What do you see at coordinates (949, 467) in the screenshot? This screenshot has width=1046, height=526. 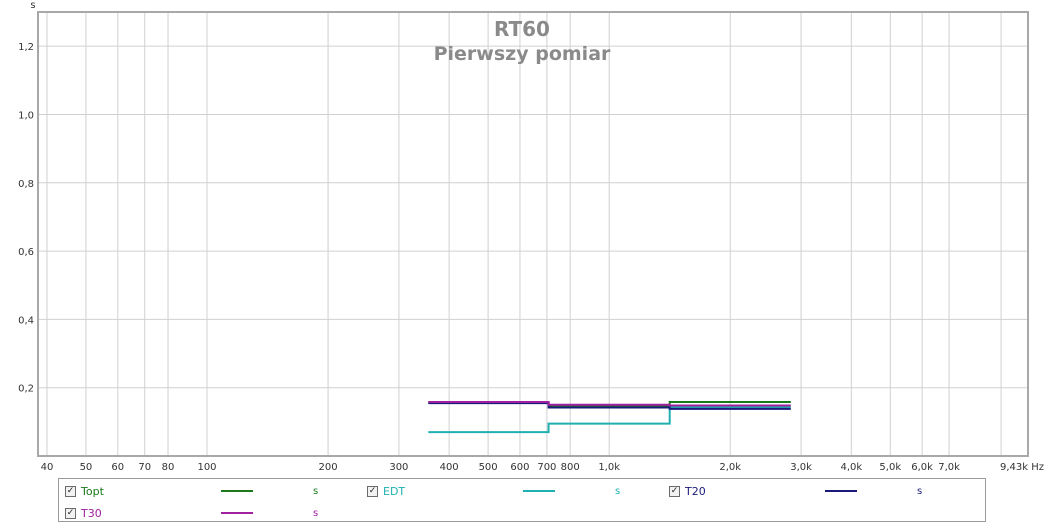 I see `x-tick-label: 7,0k` at bounding box center [949, 467].